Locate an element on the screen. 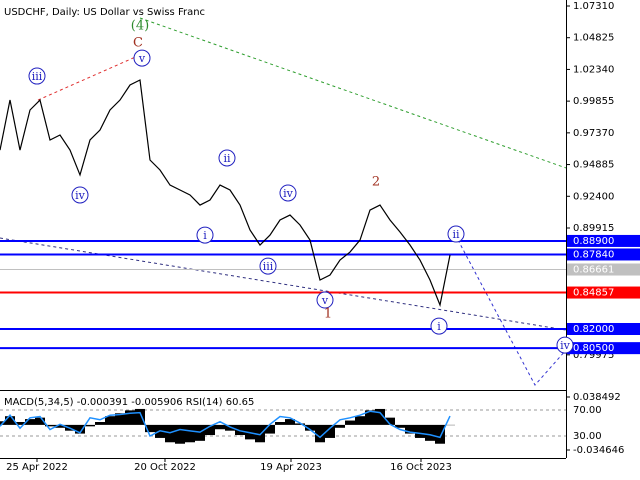  y-tick-label: 0.89915 is located at coordinates (593, 228).